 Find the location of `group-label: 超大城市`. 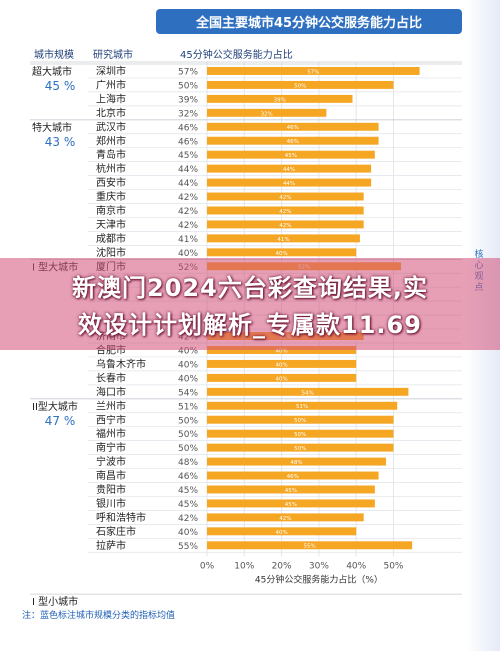

group-label: 超大城市 is located at coordinates (52, 71).